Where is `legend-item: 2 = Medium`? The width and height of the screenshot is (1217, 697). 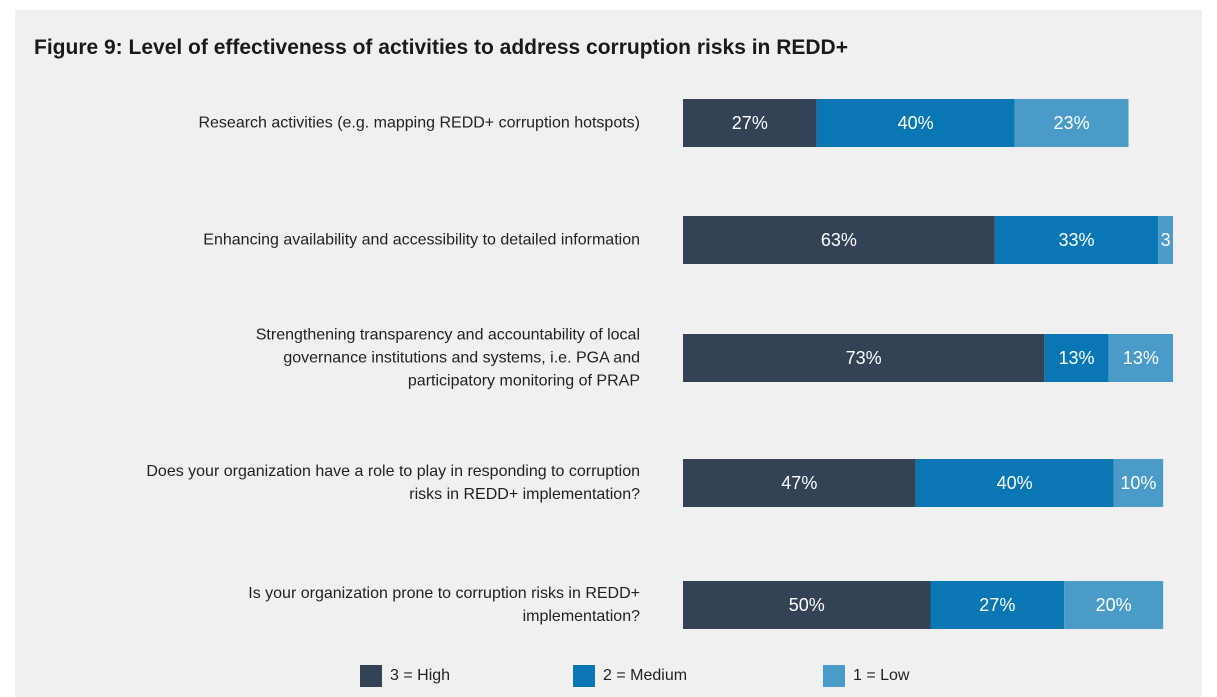
legend-item: 2 = Medium is located at coordinates (630, 676).